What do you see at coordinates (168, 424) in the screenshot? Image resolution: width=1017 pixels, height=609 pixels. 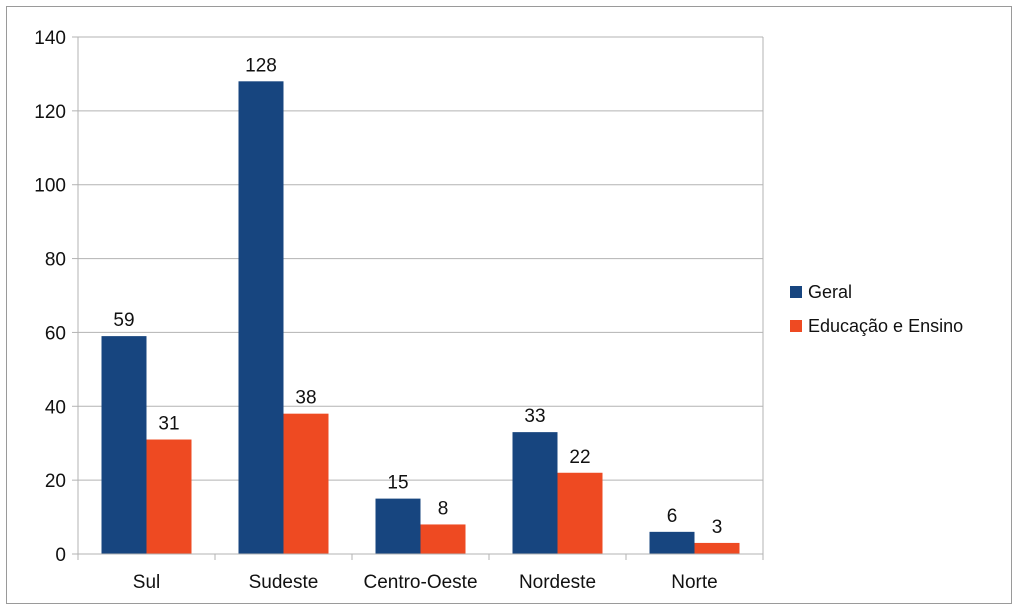 I see `data-label: 31` at bounding box center [168, 424].